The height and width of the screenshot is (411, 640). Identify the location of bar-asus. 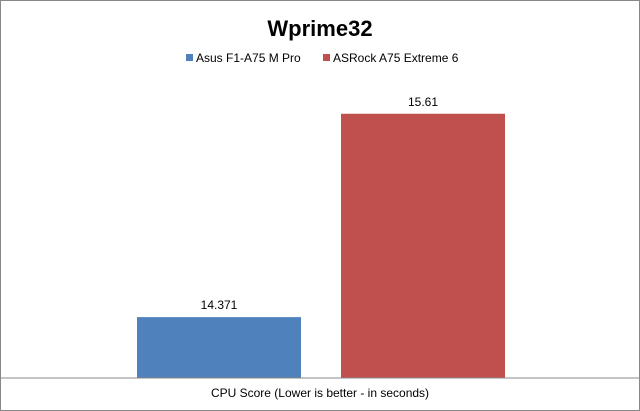
(219, 347).